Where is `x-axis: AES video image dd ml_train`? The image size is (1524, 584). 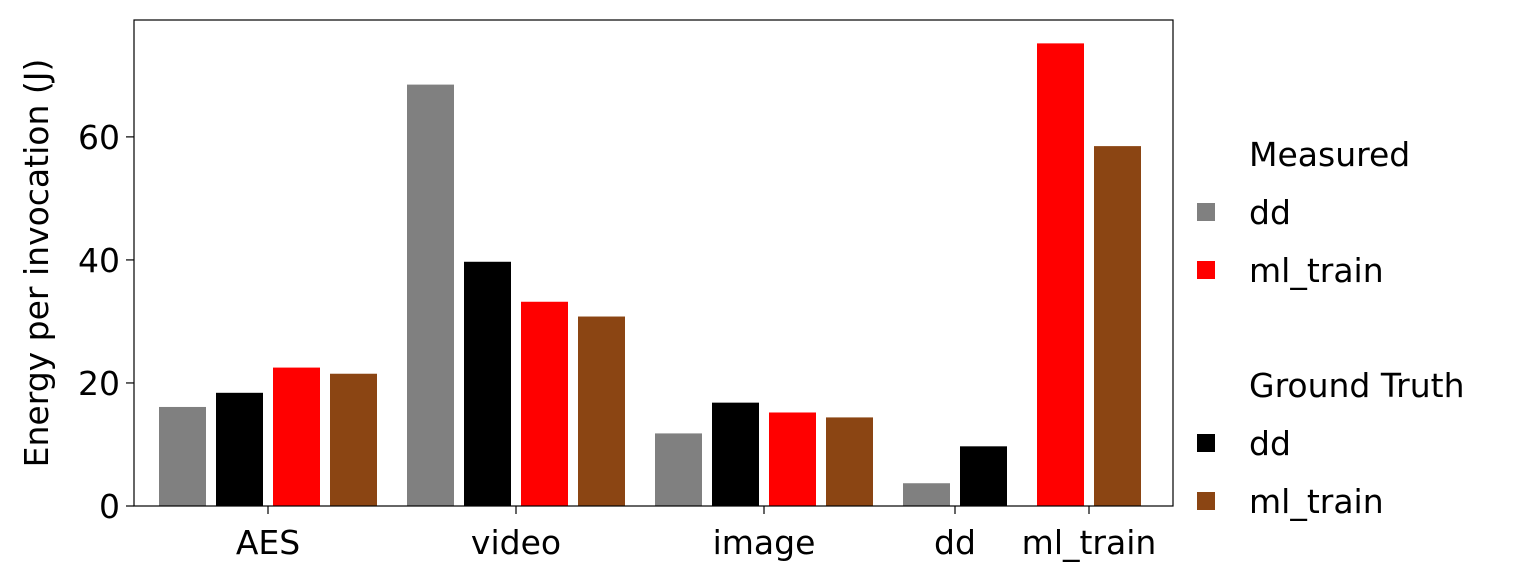 x-axis: AES video image dd ml_train is located at coordinates (696, 534).